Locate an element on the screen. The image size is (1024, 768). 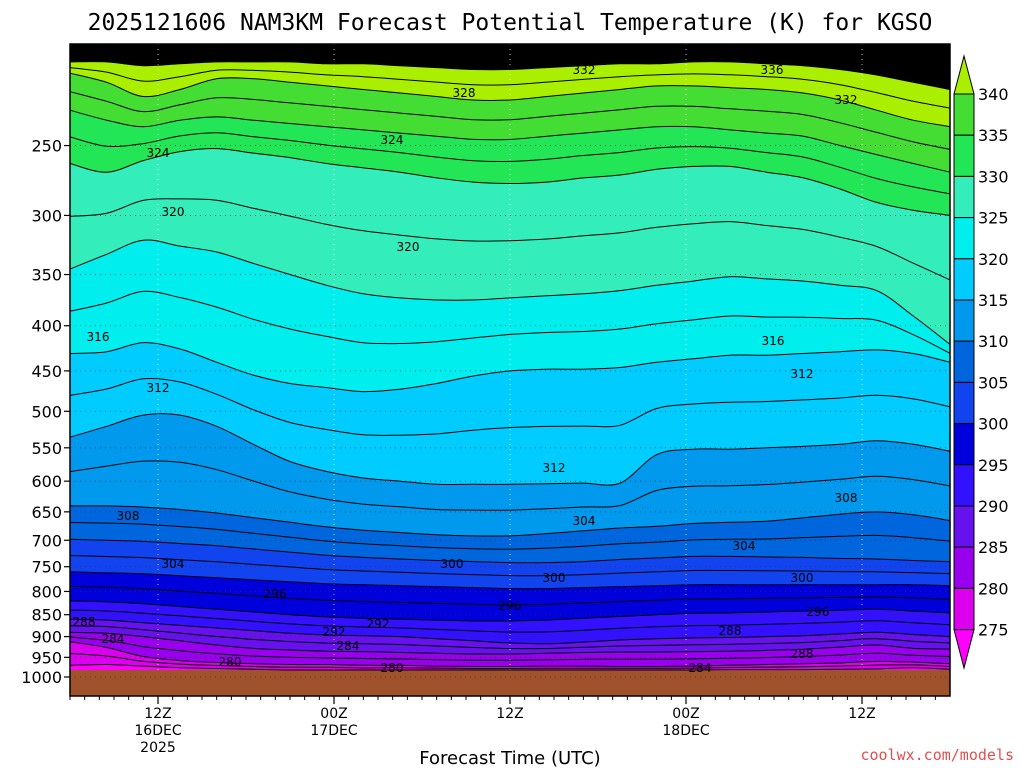
colorbar-label: 290 is located at coordinates (993, 506).